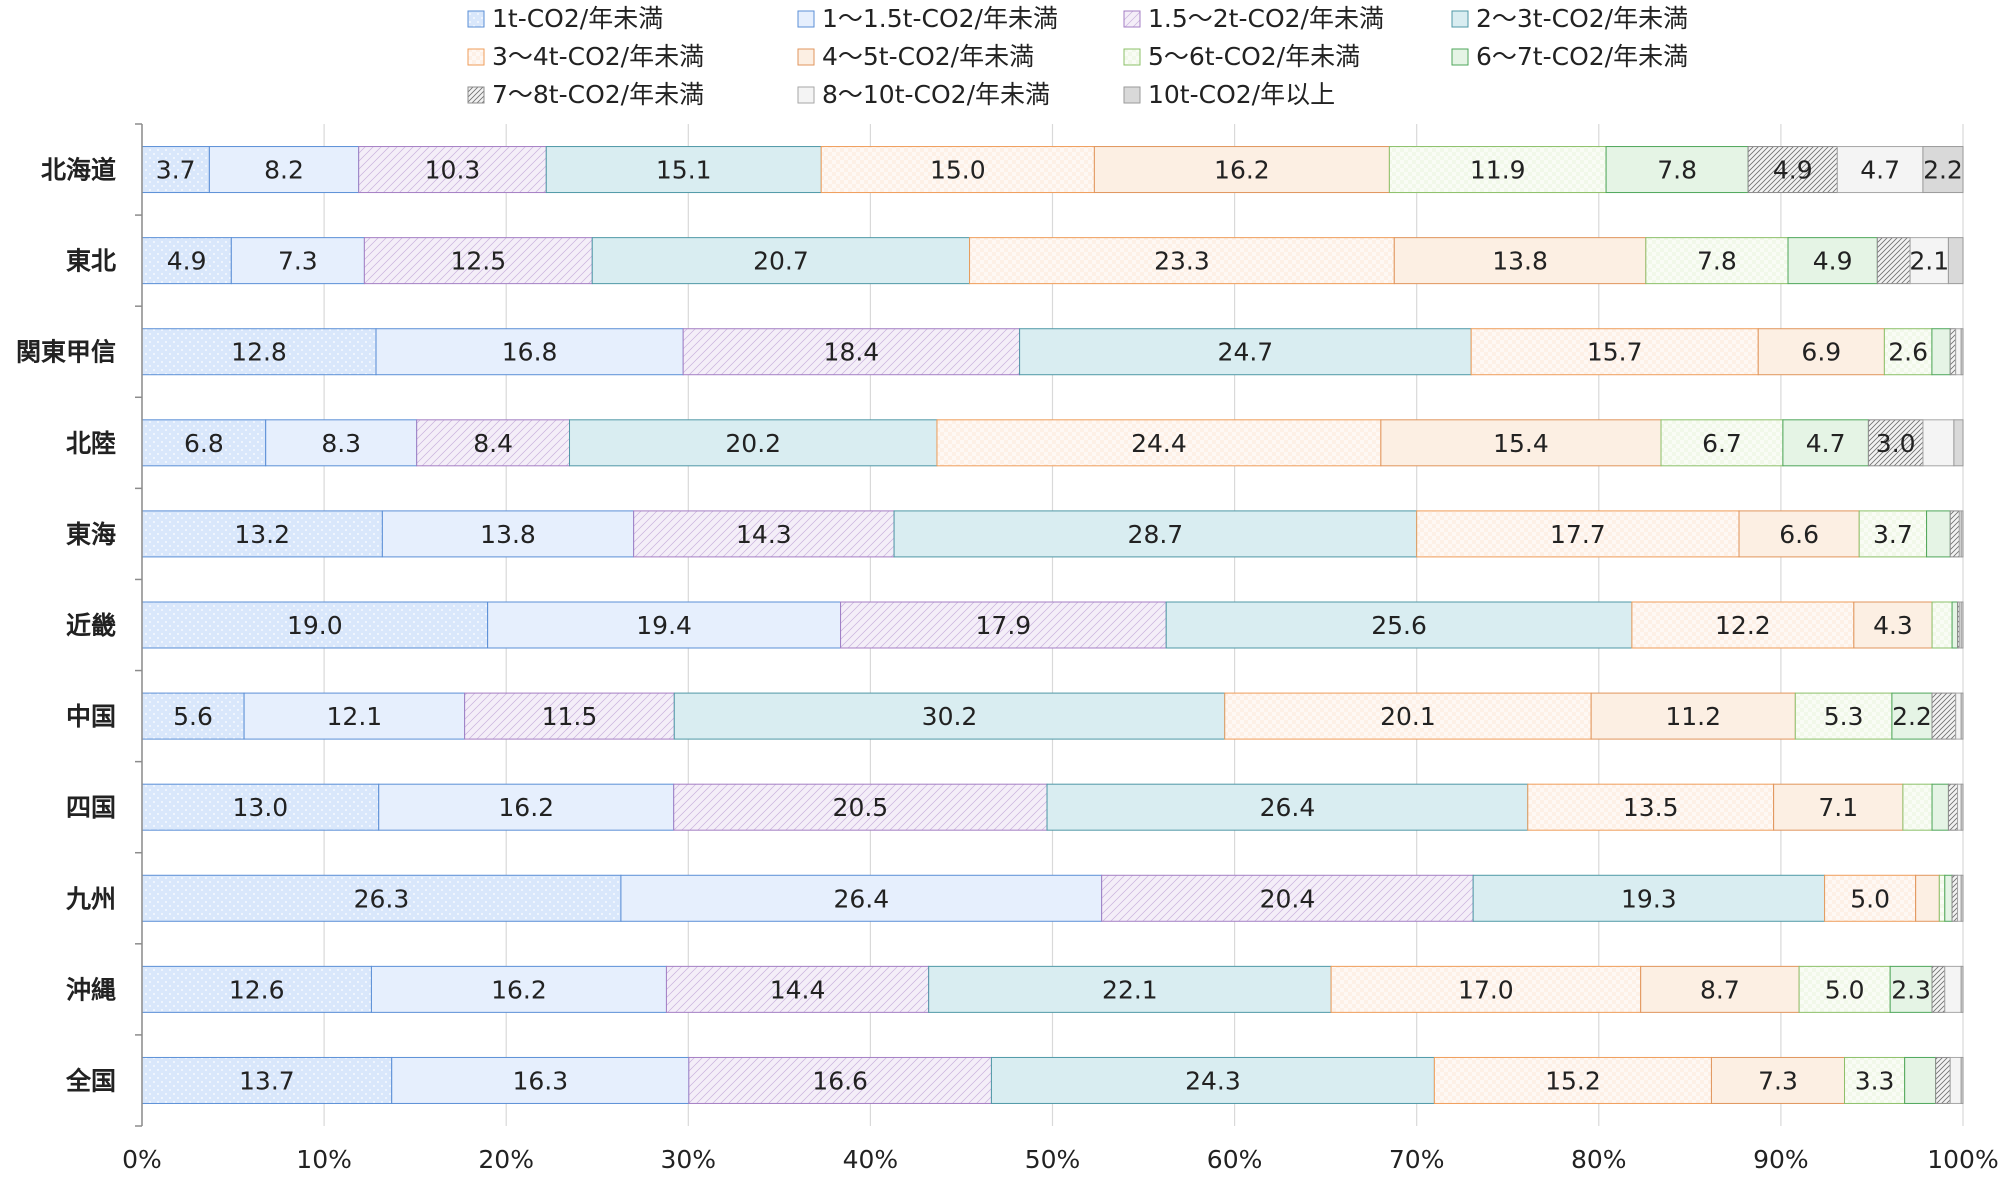  What do you see at coordinates (1521, 443) in the screenshot?
I see `data-label: 15.4` at bounding box center [1521, 443].